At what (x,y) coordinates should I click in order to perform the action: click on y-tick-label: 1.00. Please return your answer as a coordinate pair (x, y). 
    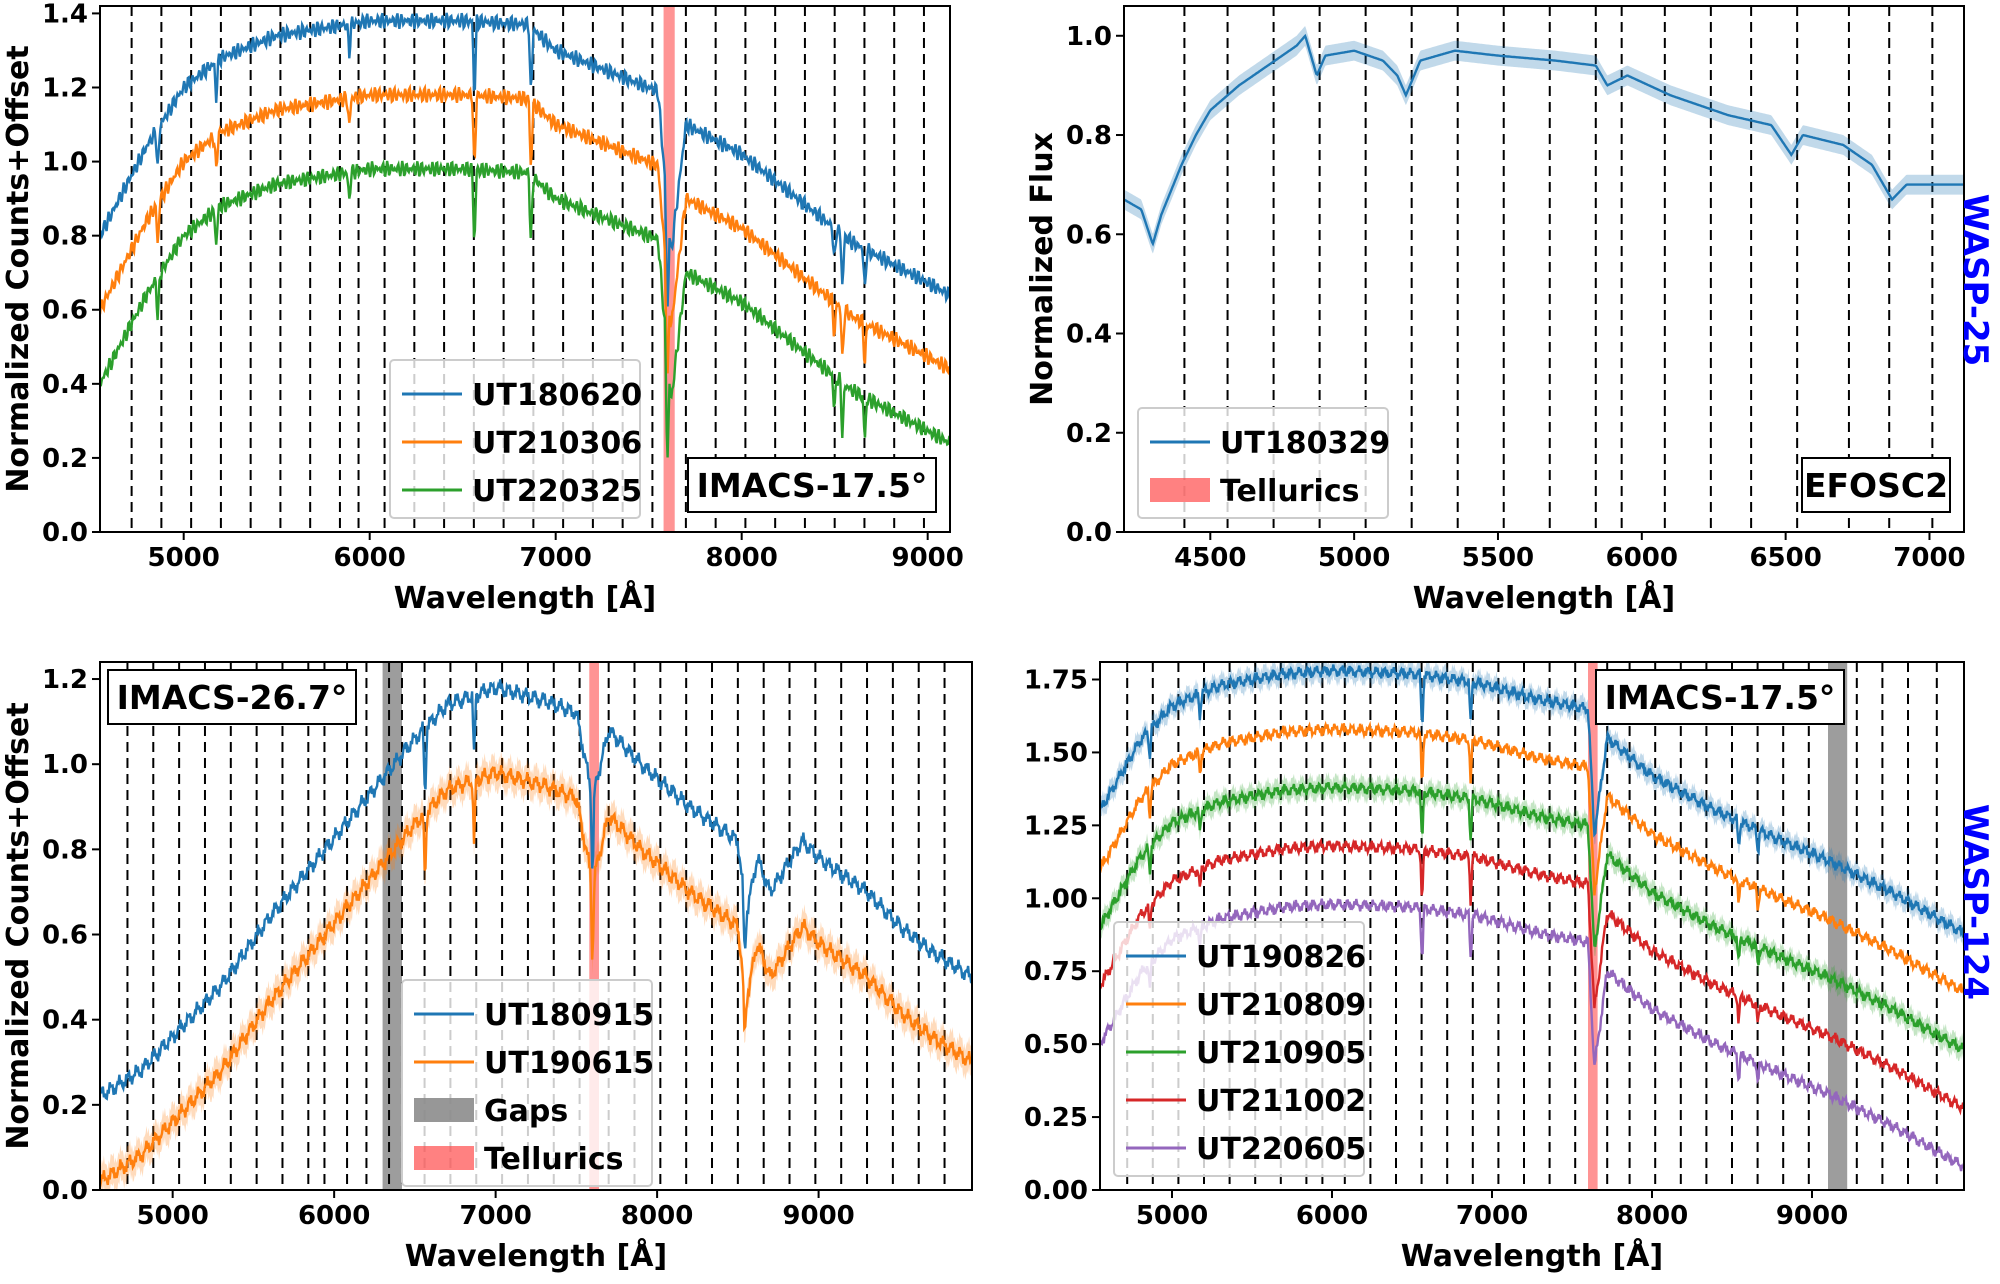
    Looking at the image, I should click on (1056, 899).